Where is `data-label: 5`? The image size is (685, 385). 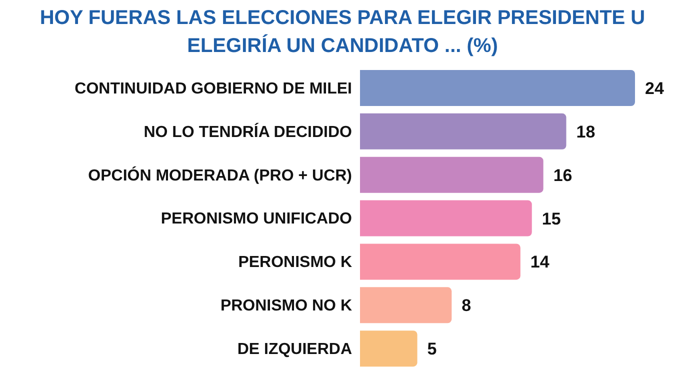 data-label: 5 is located at coordinates (432, 349).